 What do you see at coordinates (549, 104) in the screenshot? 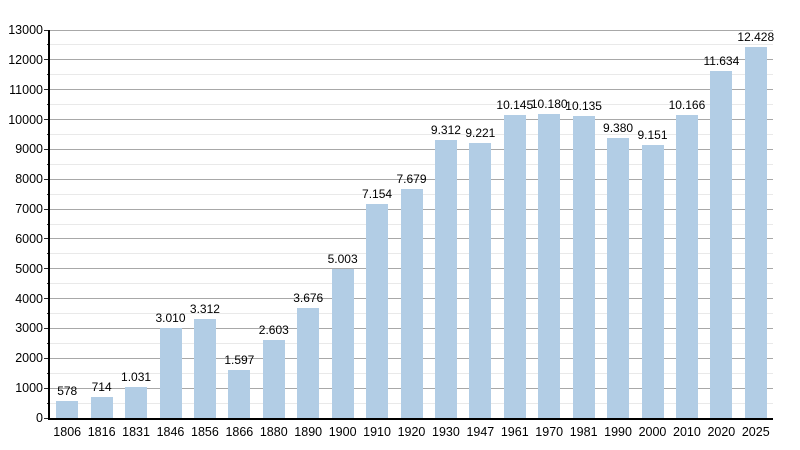
I see `bar-value-label: 10.180` at bounding box center [549, 104].